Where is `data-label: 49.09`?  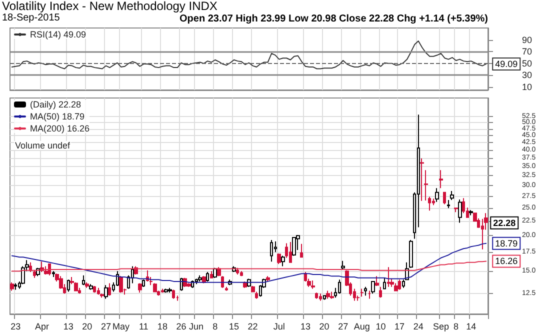 data-label: 49.09 is located at coordinates (506, 63).